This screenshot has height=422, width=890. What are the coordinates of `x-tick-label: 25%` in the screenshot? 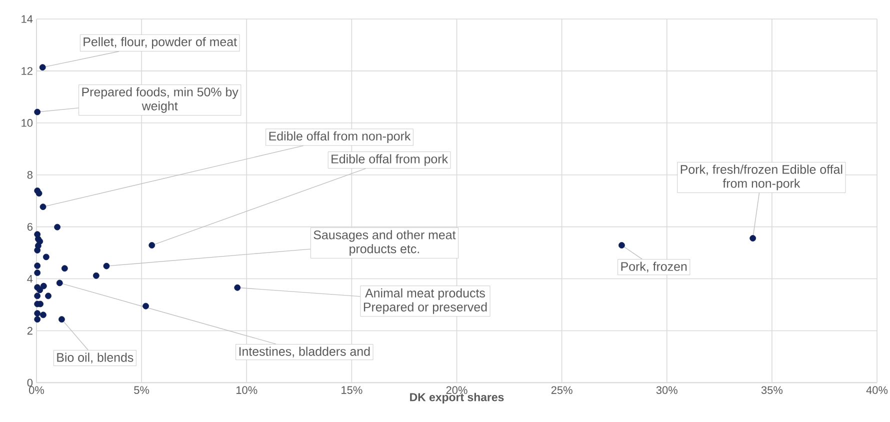 It's located at (561, 390).